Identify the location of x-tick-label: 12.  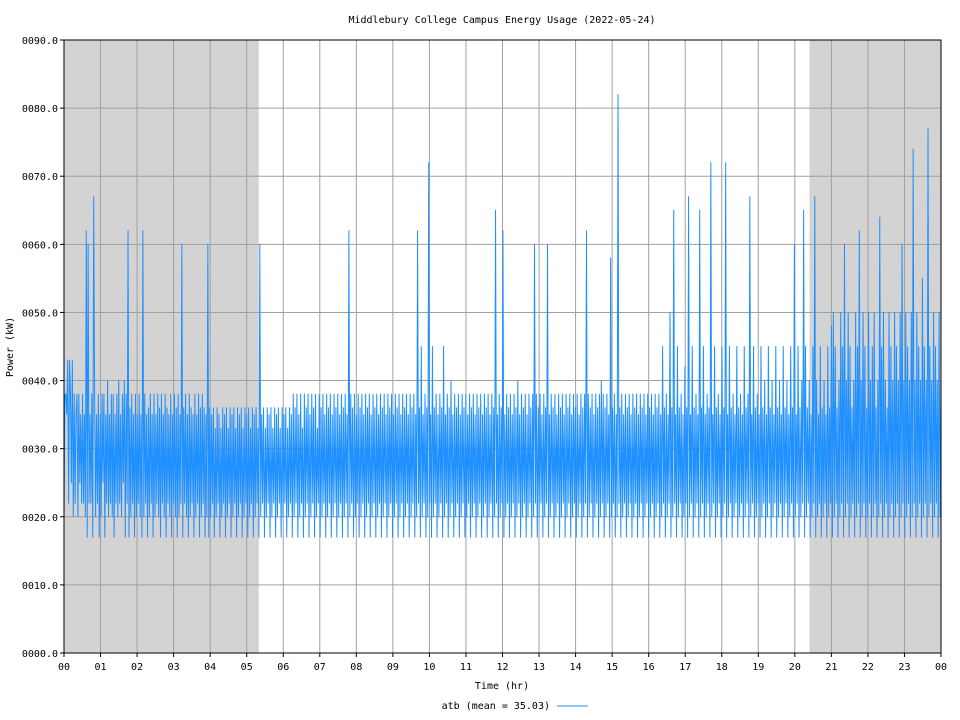
(502, 667).